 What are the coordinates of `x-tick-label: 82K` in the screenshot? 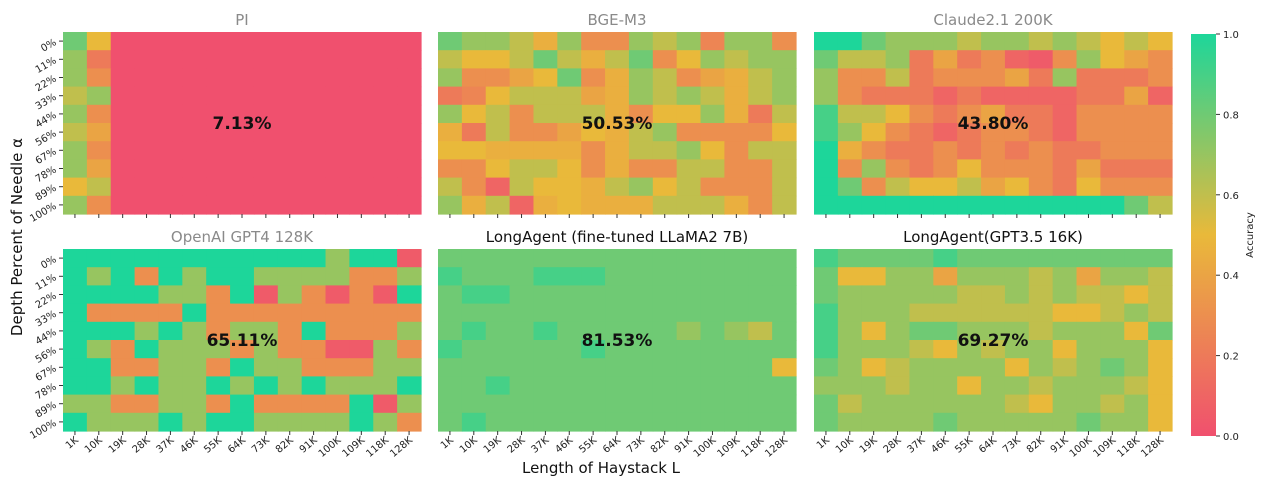 It's located at (285, 445).